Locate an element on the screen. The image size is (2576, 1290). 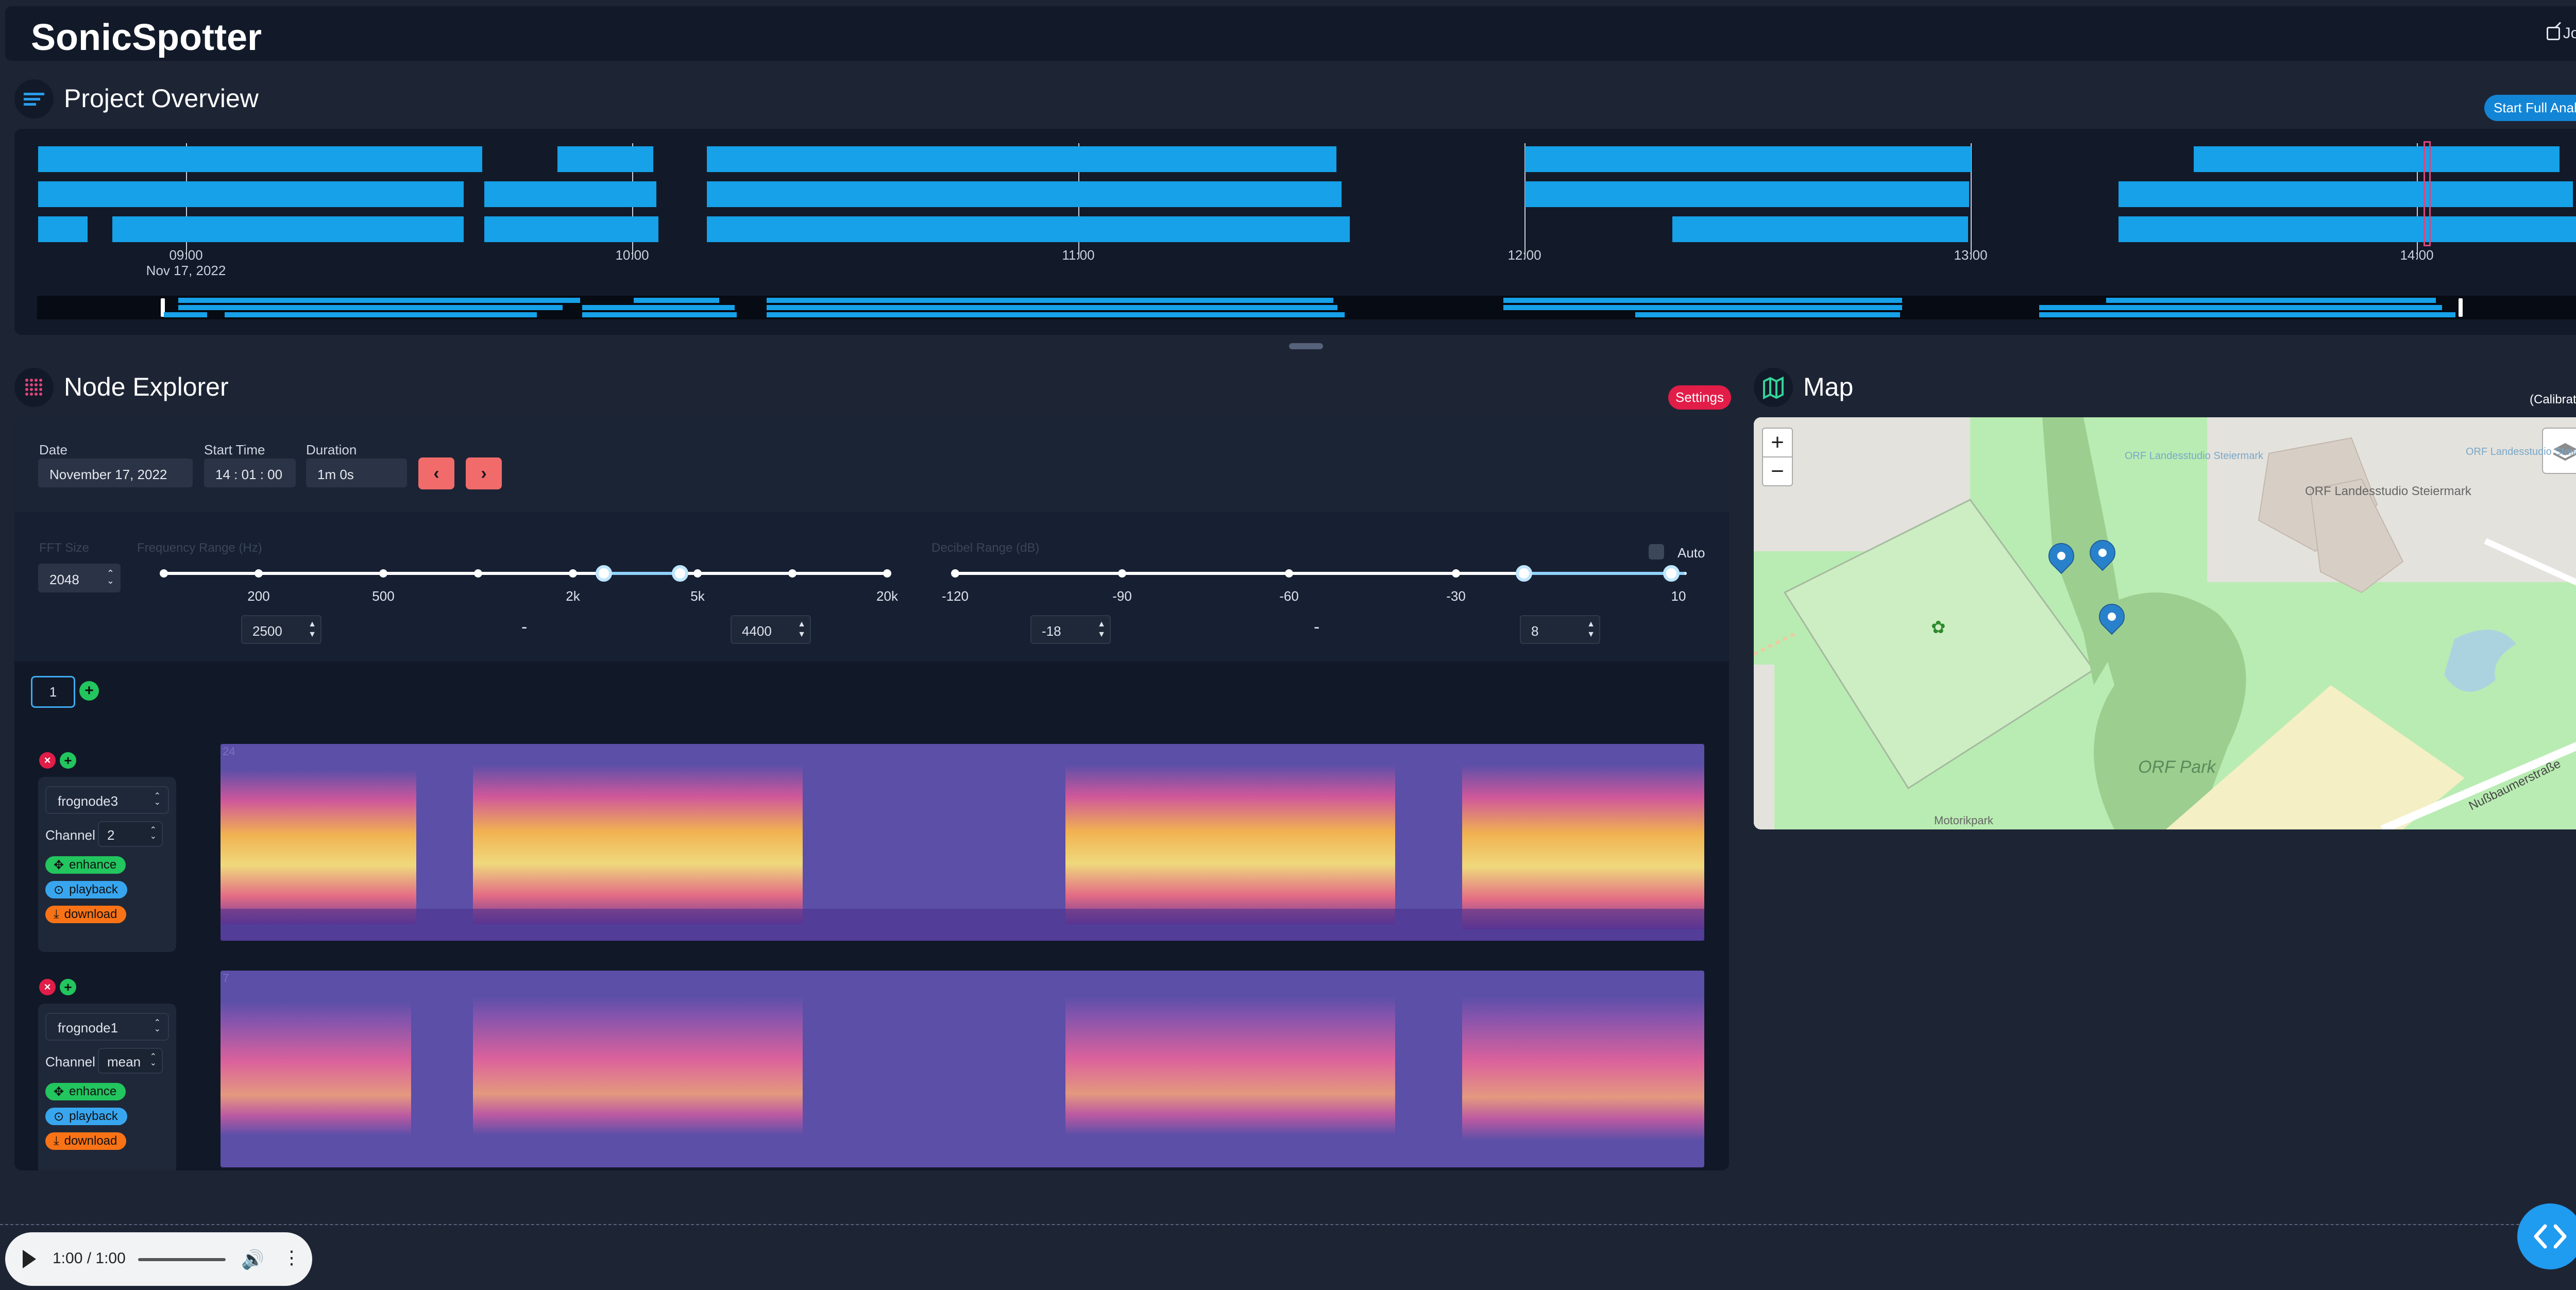
decibel-tick-label: -30 is located at coordinates (1456, 596).